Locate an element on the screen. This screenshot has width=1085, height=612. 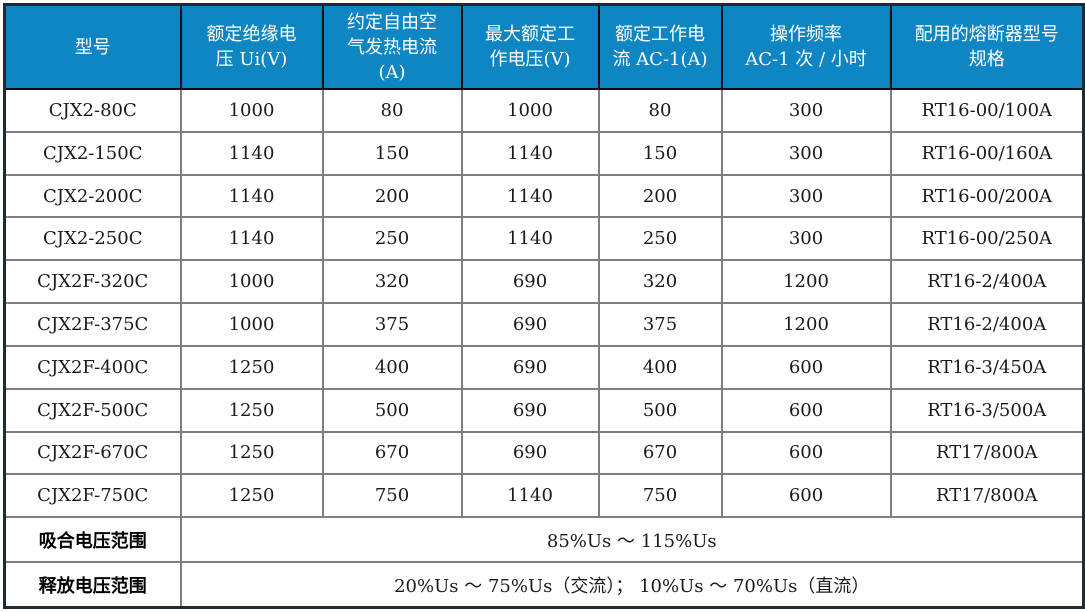
table-row: CJX2-150C 1140 150 1140 150 300 RT16-00/160A is located at coordinates (544, 153).